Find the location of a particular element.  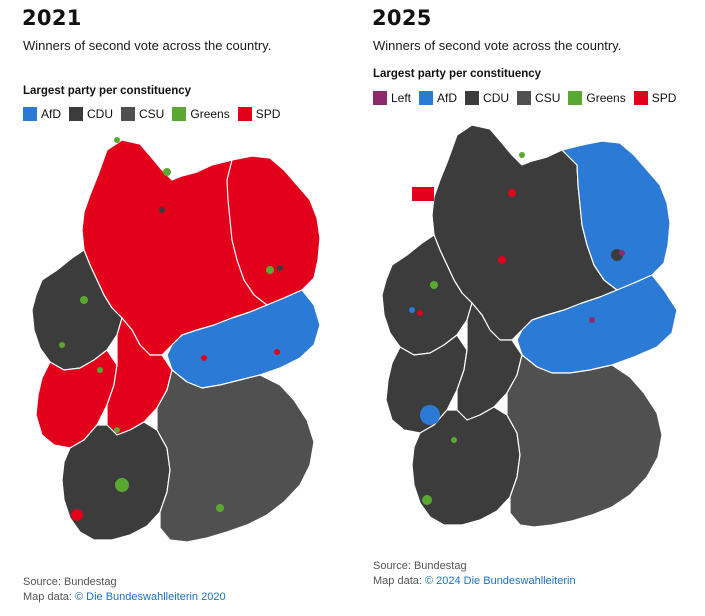

map-data-note: Map data: © 2024 Die Bundeswahlleiterin is located at coordinates (474, 581).